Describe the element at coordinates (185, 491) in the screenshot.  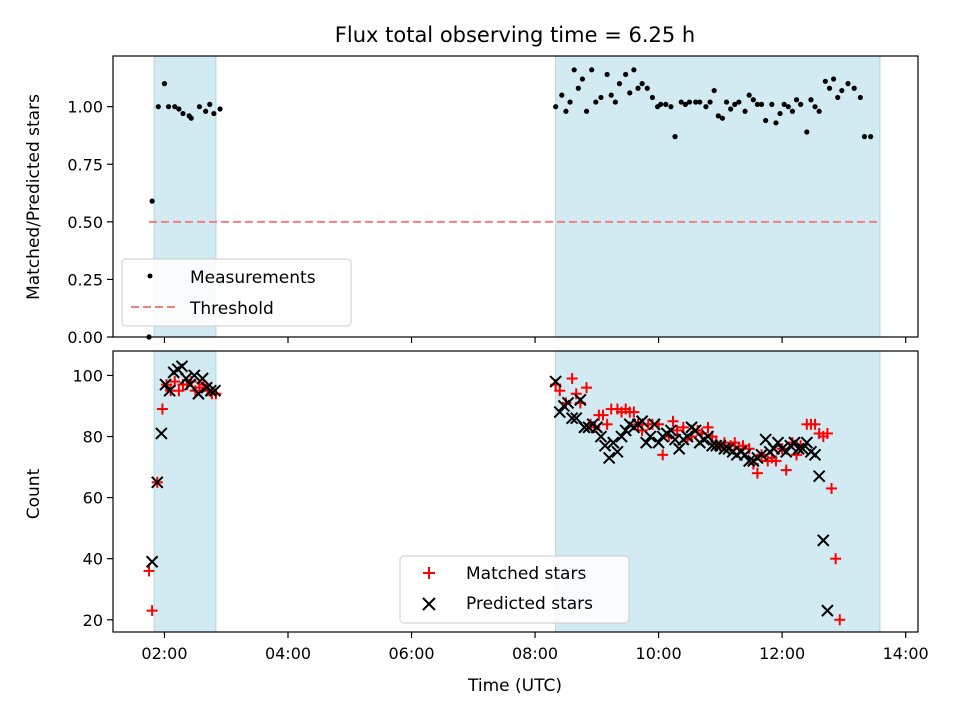
I see `observing-window` at that location.